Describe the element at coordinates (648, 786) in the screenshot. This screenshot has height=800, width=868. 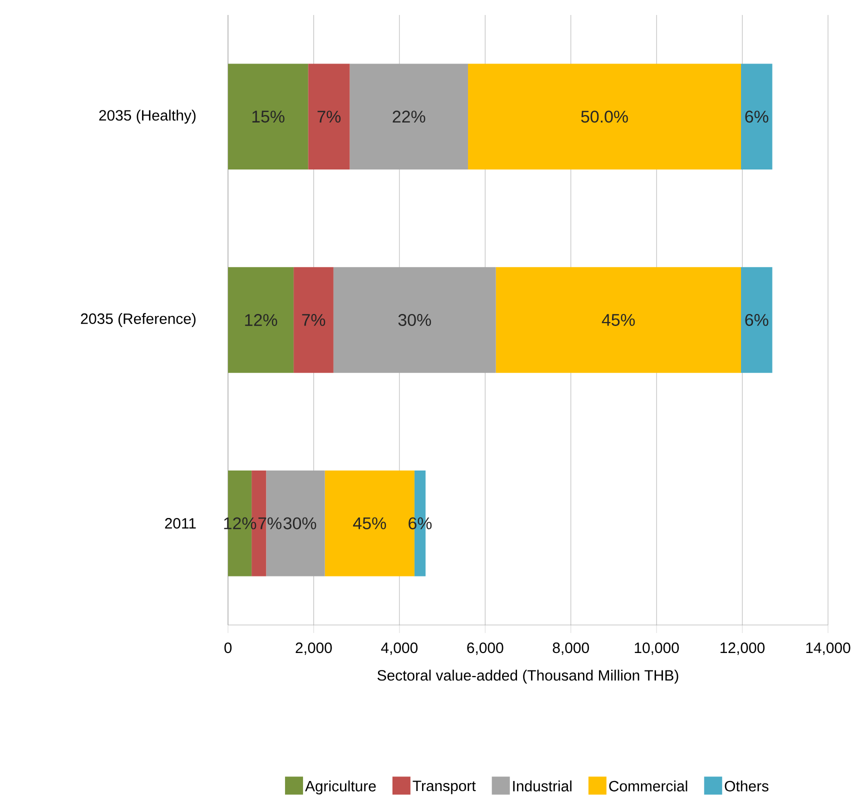
I see `legend-label: Commercial` at that location.